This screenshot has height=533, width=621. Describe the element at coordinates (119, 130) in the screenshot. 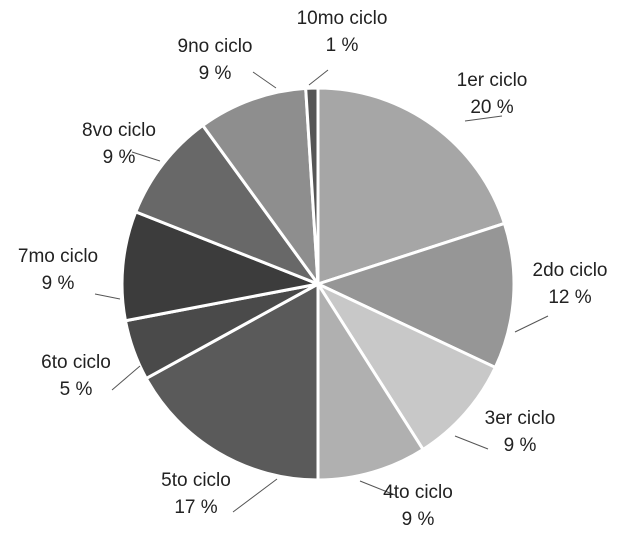

I see `slice-name-label: 8vo ciclo` at that location.